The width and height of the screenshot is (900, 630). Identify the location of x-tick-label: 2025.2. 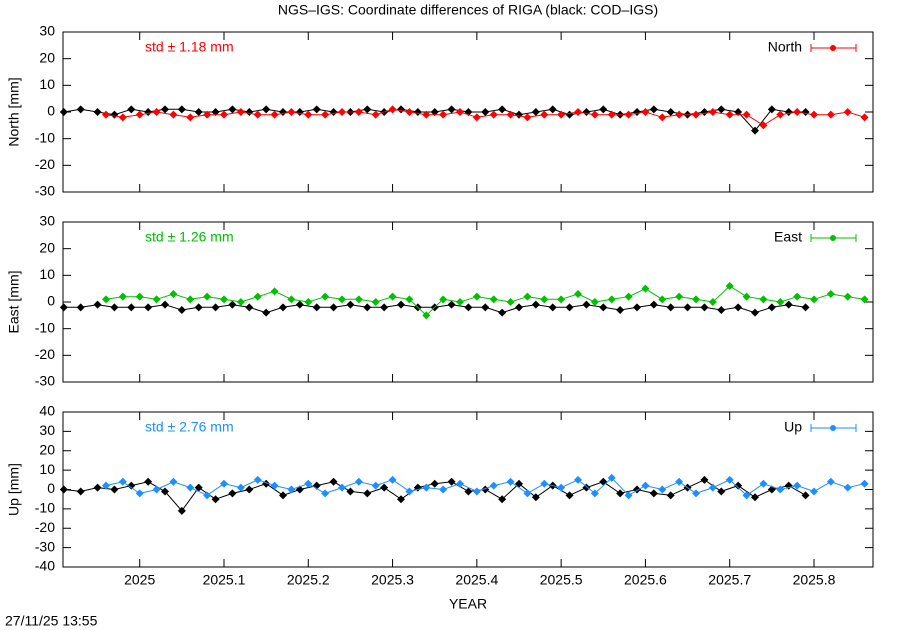
(308, 580).